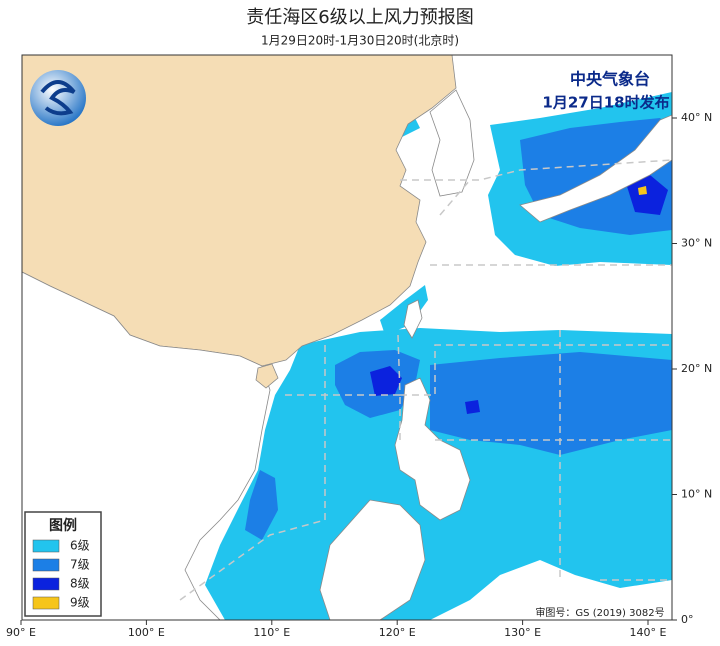 Image resolution: width=720 pixels, height=646 pixels. Describe the element at coordinates (648, 632) in the screenshot. I see `lon-label: 140° E` at that location.